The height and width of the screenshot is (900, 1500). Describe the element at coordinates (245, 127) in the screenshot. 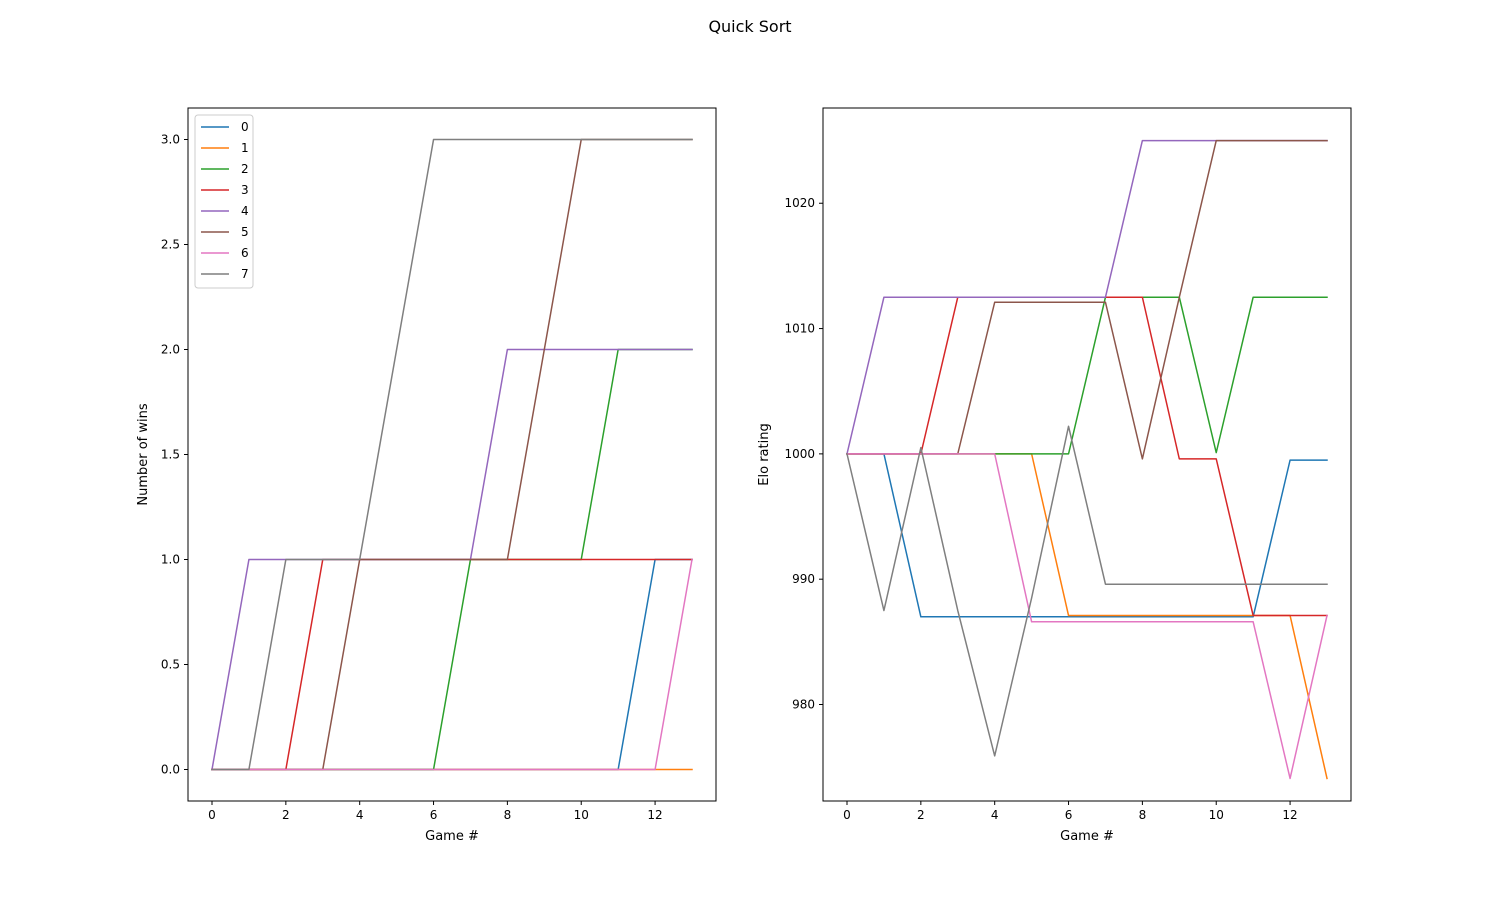

I see `wins-legend-label-0: 0` at that location.